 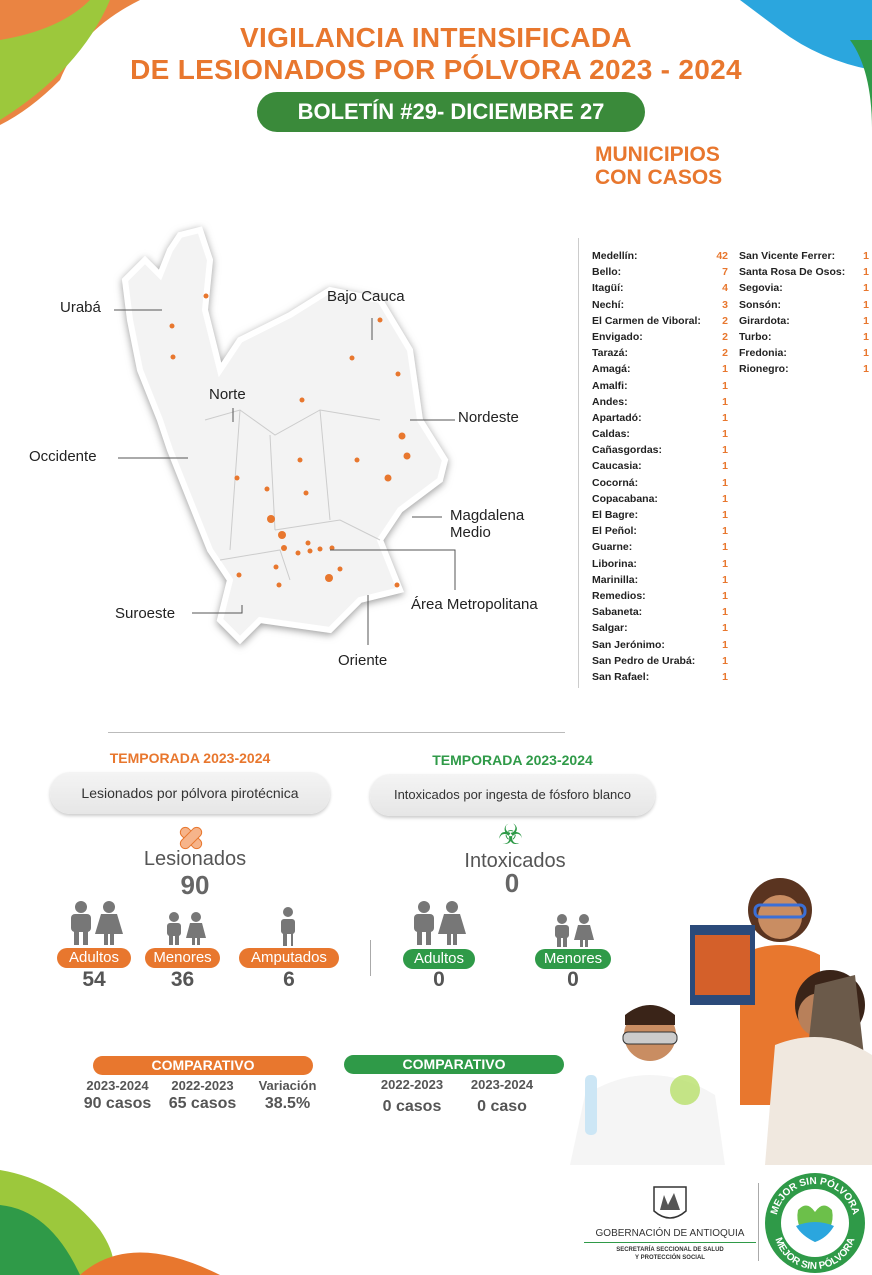 What do you see at coordinates (761, 288) in the screenshot?
I see `municipio-name: Segovia:` at bounding box center [761, 288].